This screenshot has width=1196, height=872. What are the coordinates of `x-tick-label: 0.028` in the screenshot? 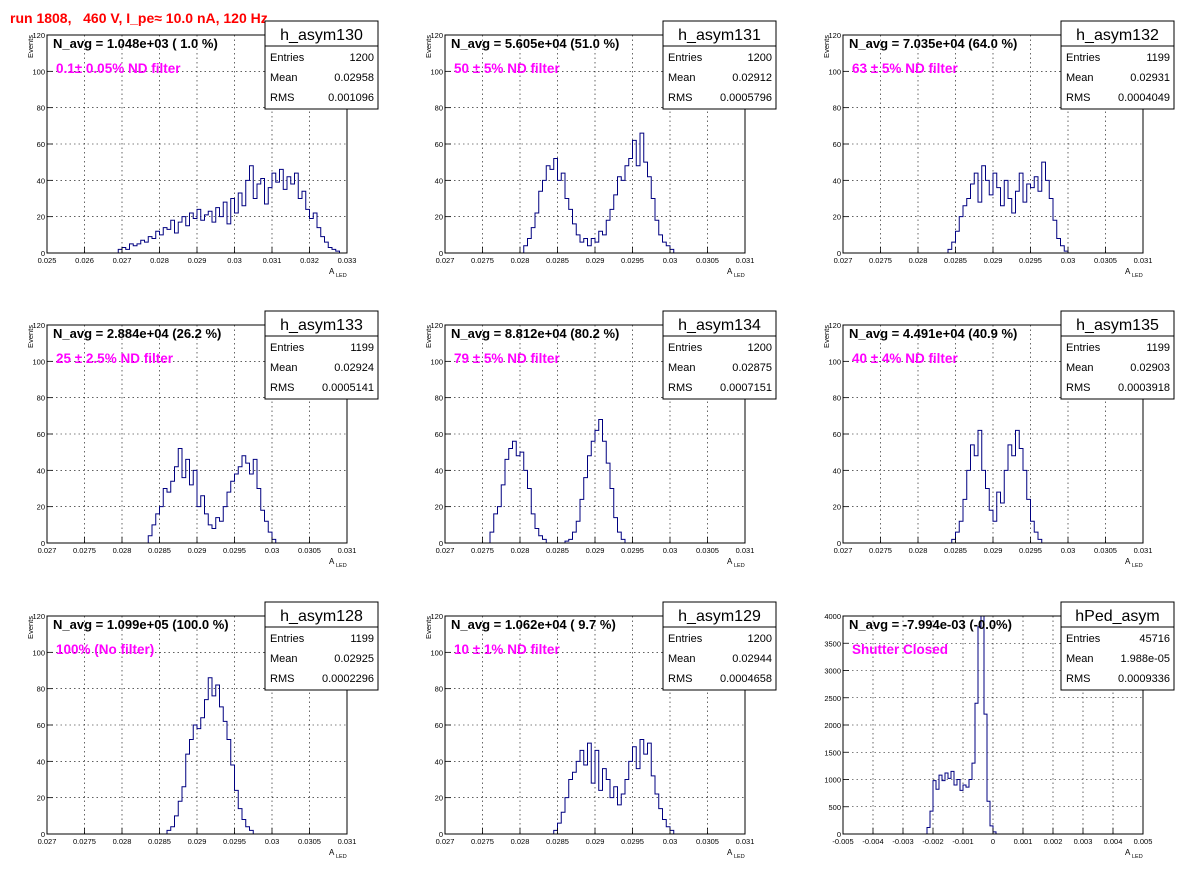 It's located at (520, 841).